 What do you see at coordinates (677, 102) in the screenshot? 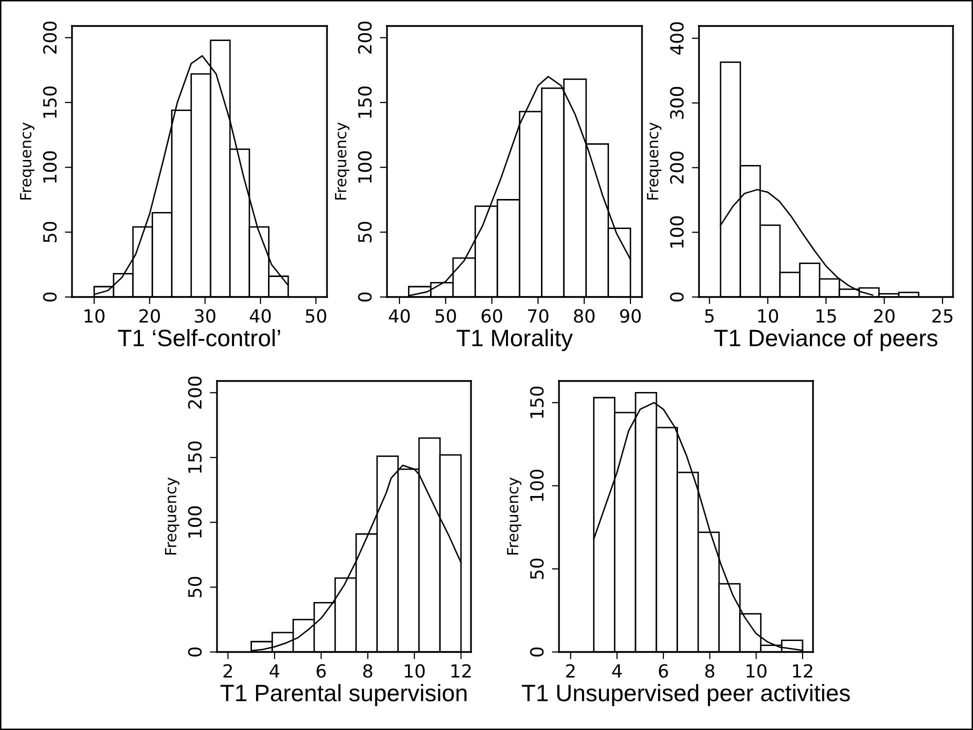
I see `y-tick-label: 300` at bounding box center [677, 102].